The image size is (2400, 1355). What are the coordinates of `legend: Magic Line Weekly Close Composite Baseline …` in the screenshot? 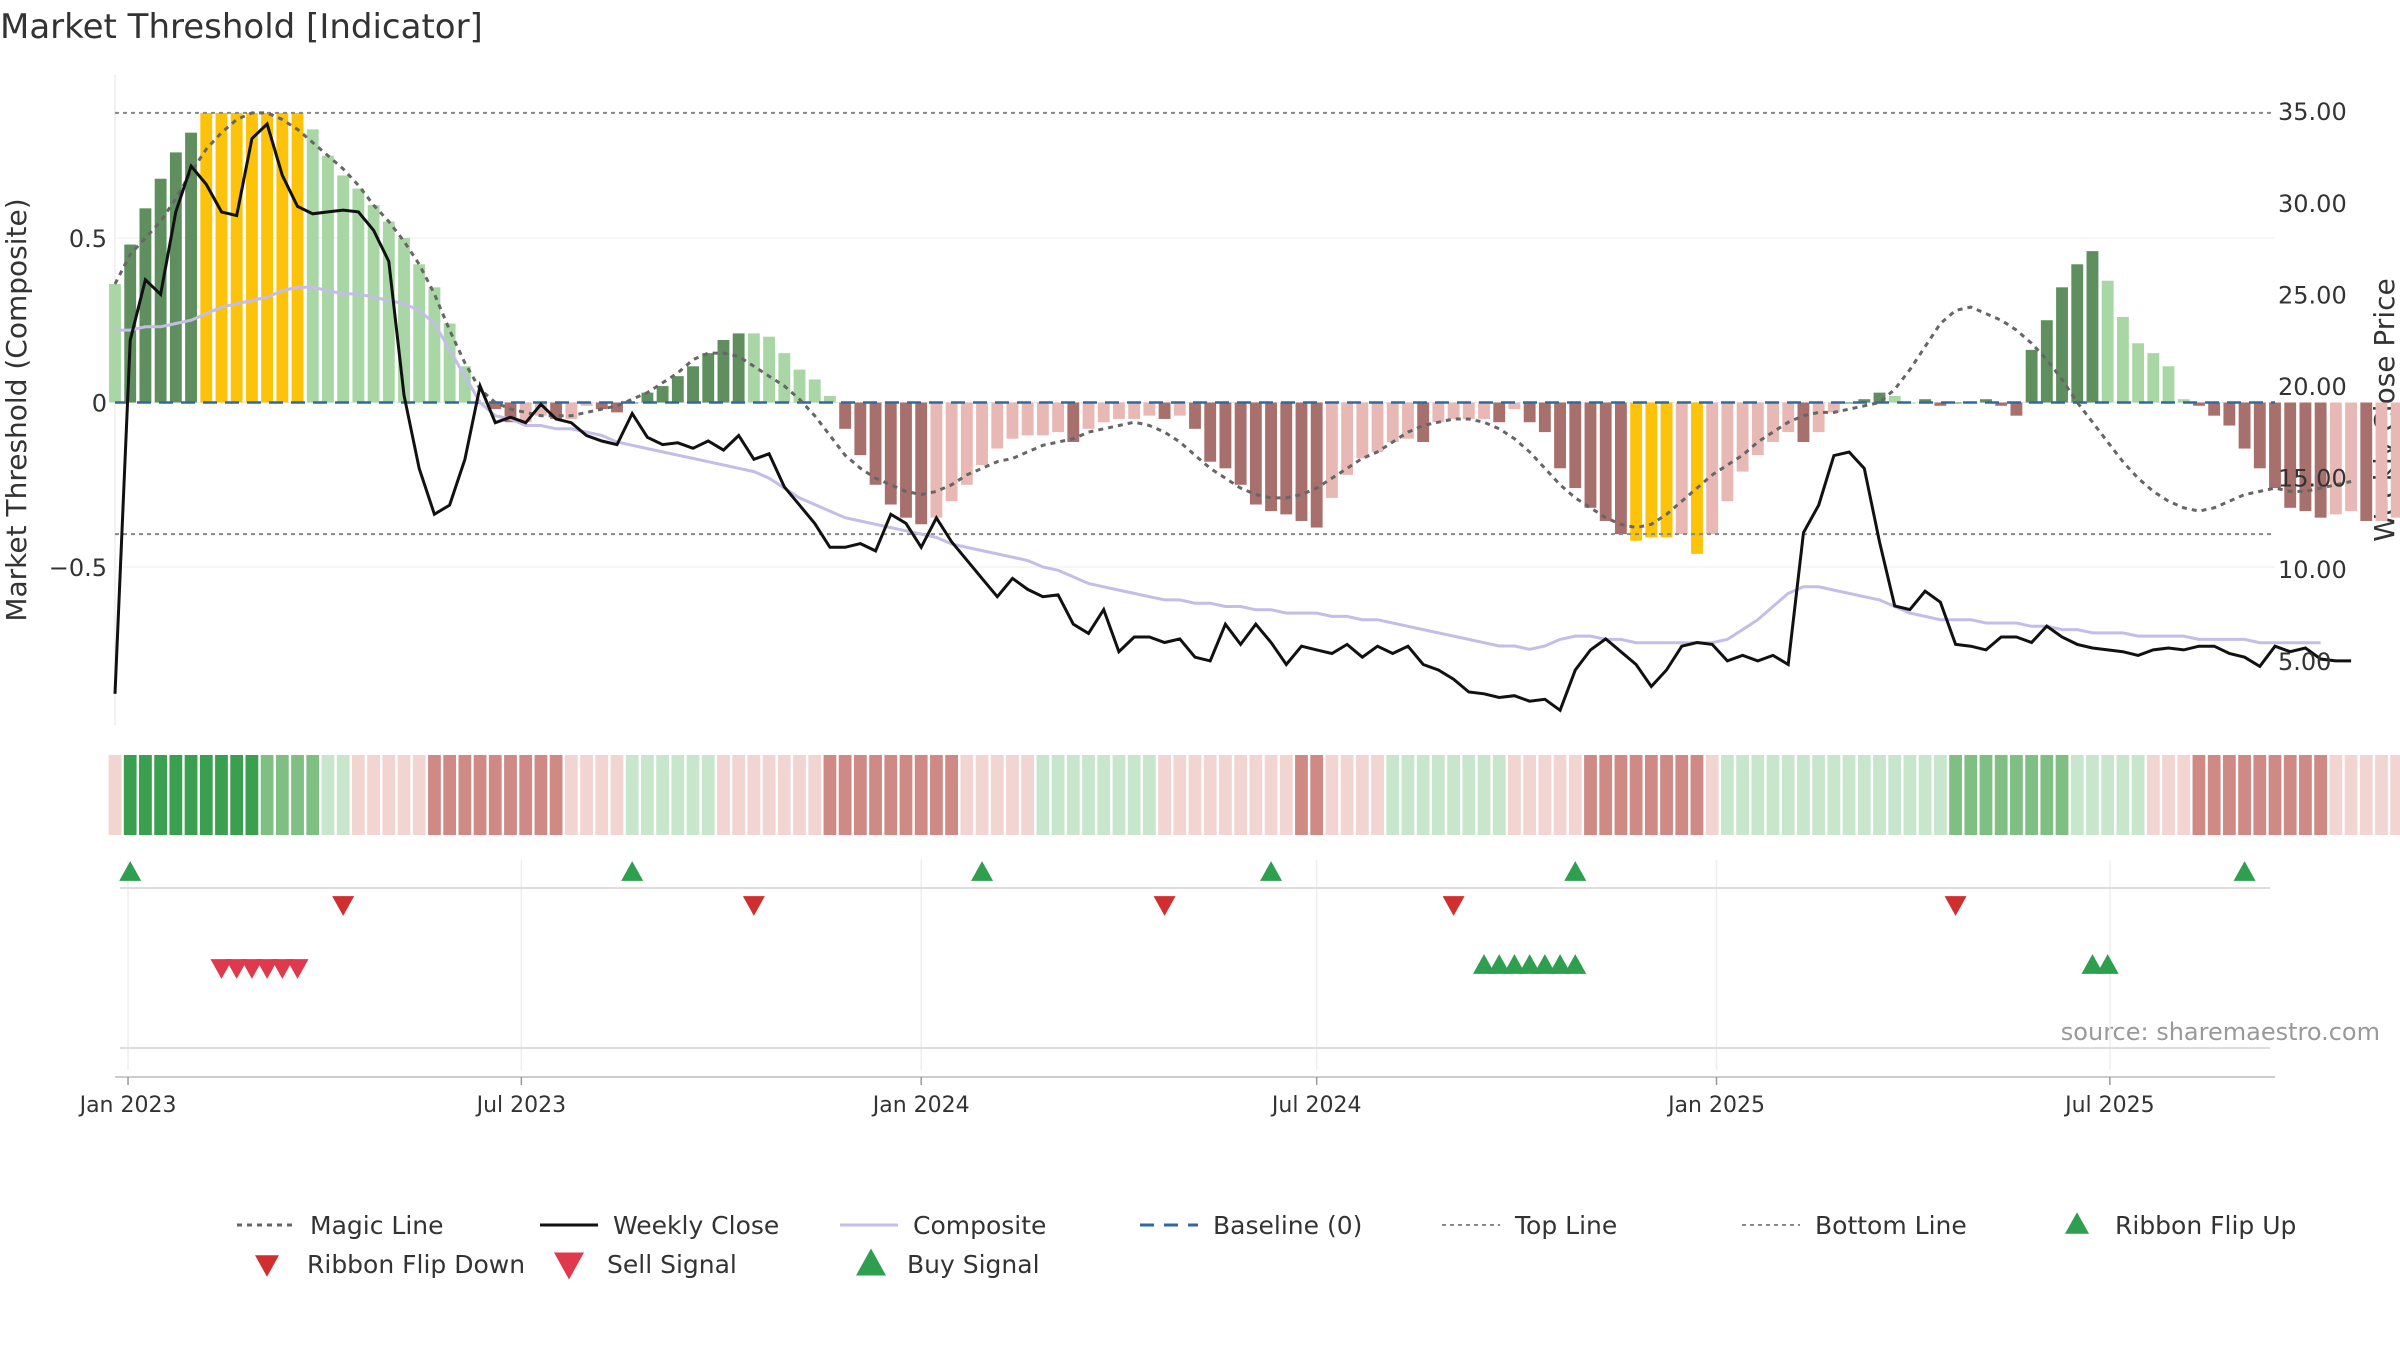 It's located at (1266, 1245).